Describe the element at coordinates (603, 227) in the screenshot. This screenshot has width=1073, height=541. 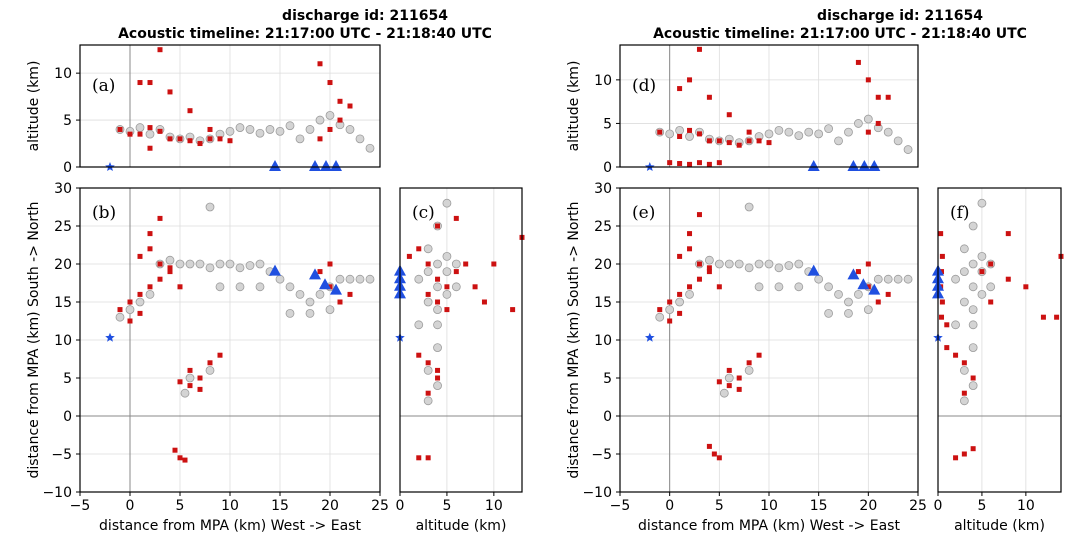
I see `y-tick-label: 25` at that location.